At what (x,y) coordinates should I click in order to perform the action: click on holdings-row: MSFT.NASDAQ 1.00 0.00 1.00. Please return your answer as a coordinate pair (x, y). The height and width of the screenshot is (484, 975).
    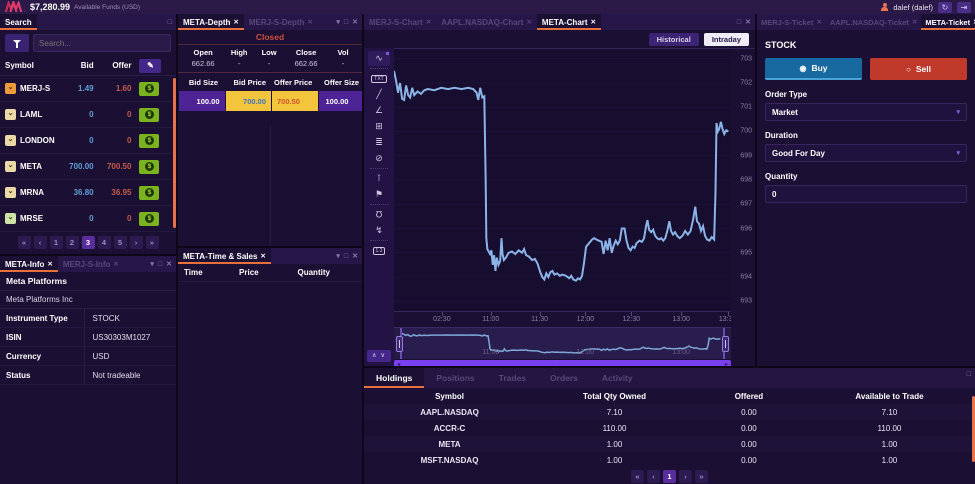
    Looking at the image, I should click on (669, 460).